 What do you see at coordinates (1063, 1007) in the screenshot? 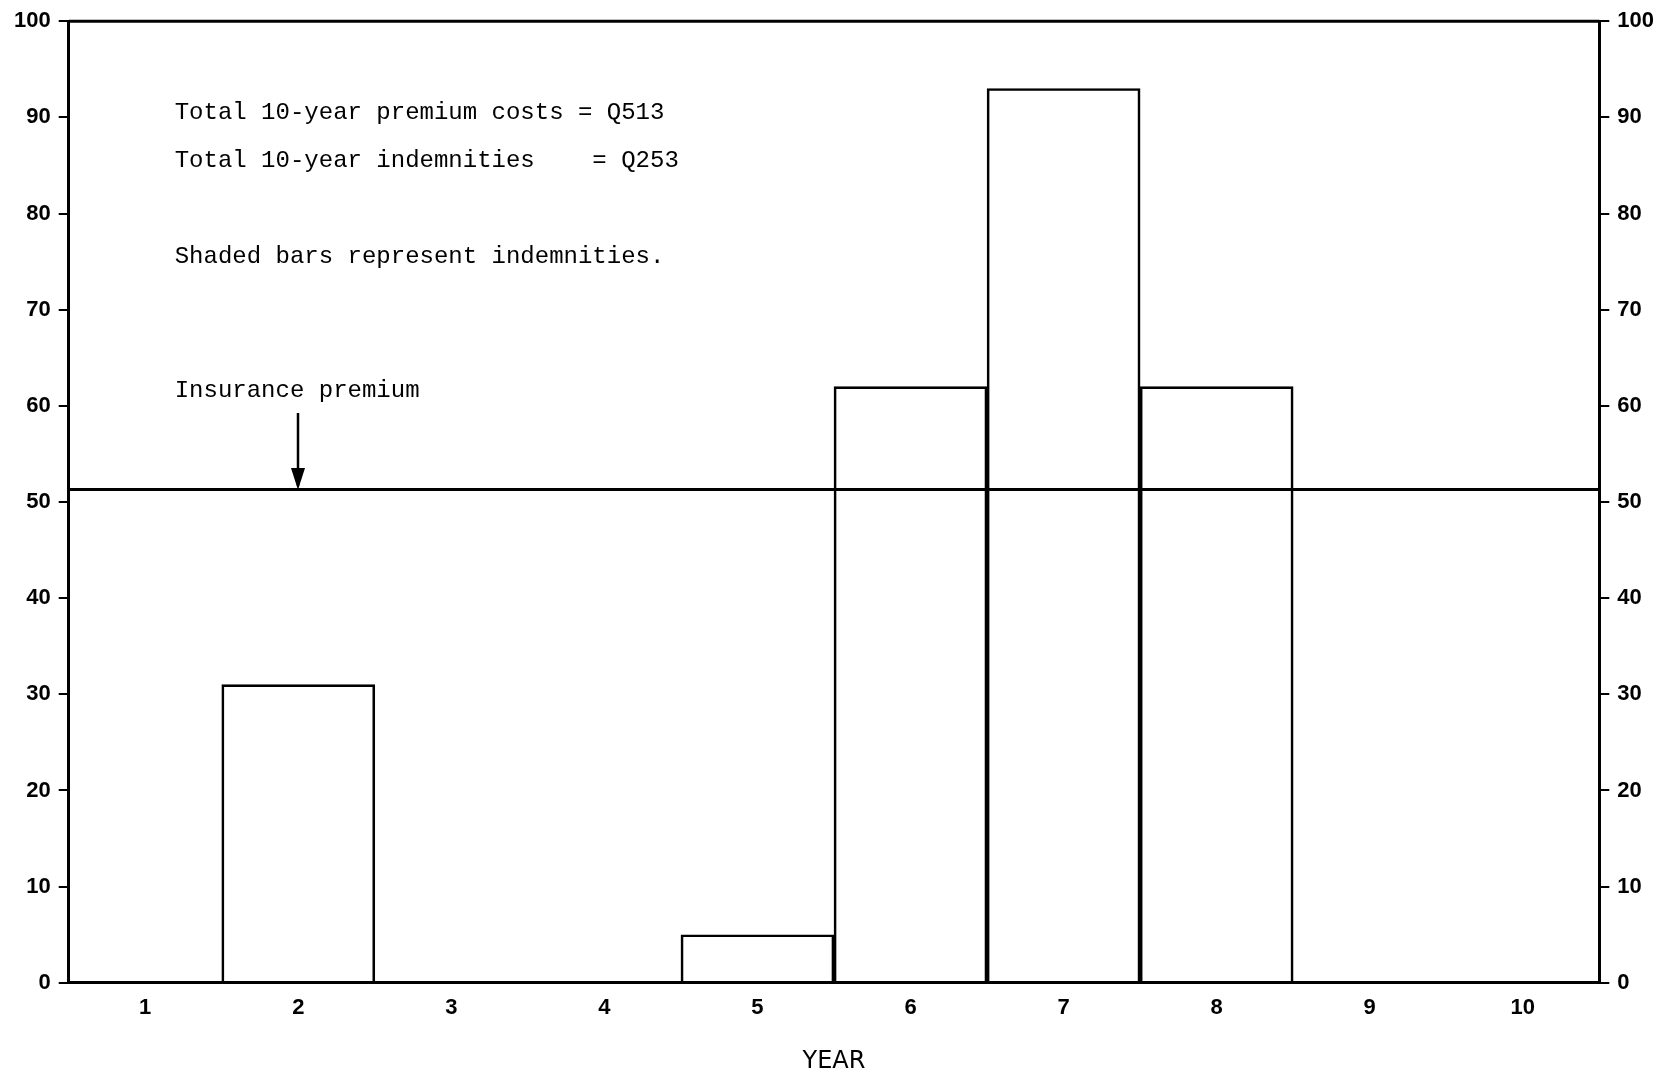
I see `x-tick-label: 7` at bounding box center [1063, 1007].